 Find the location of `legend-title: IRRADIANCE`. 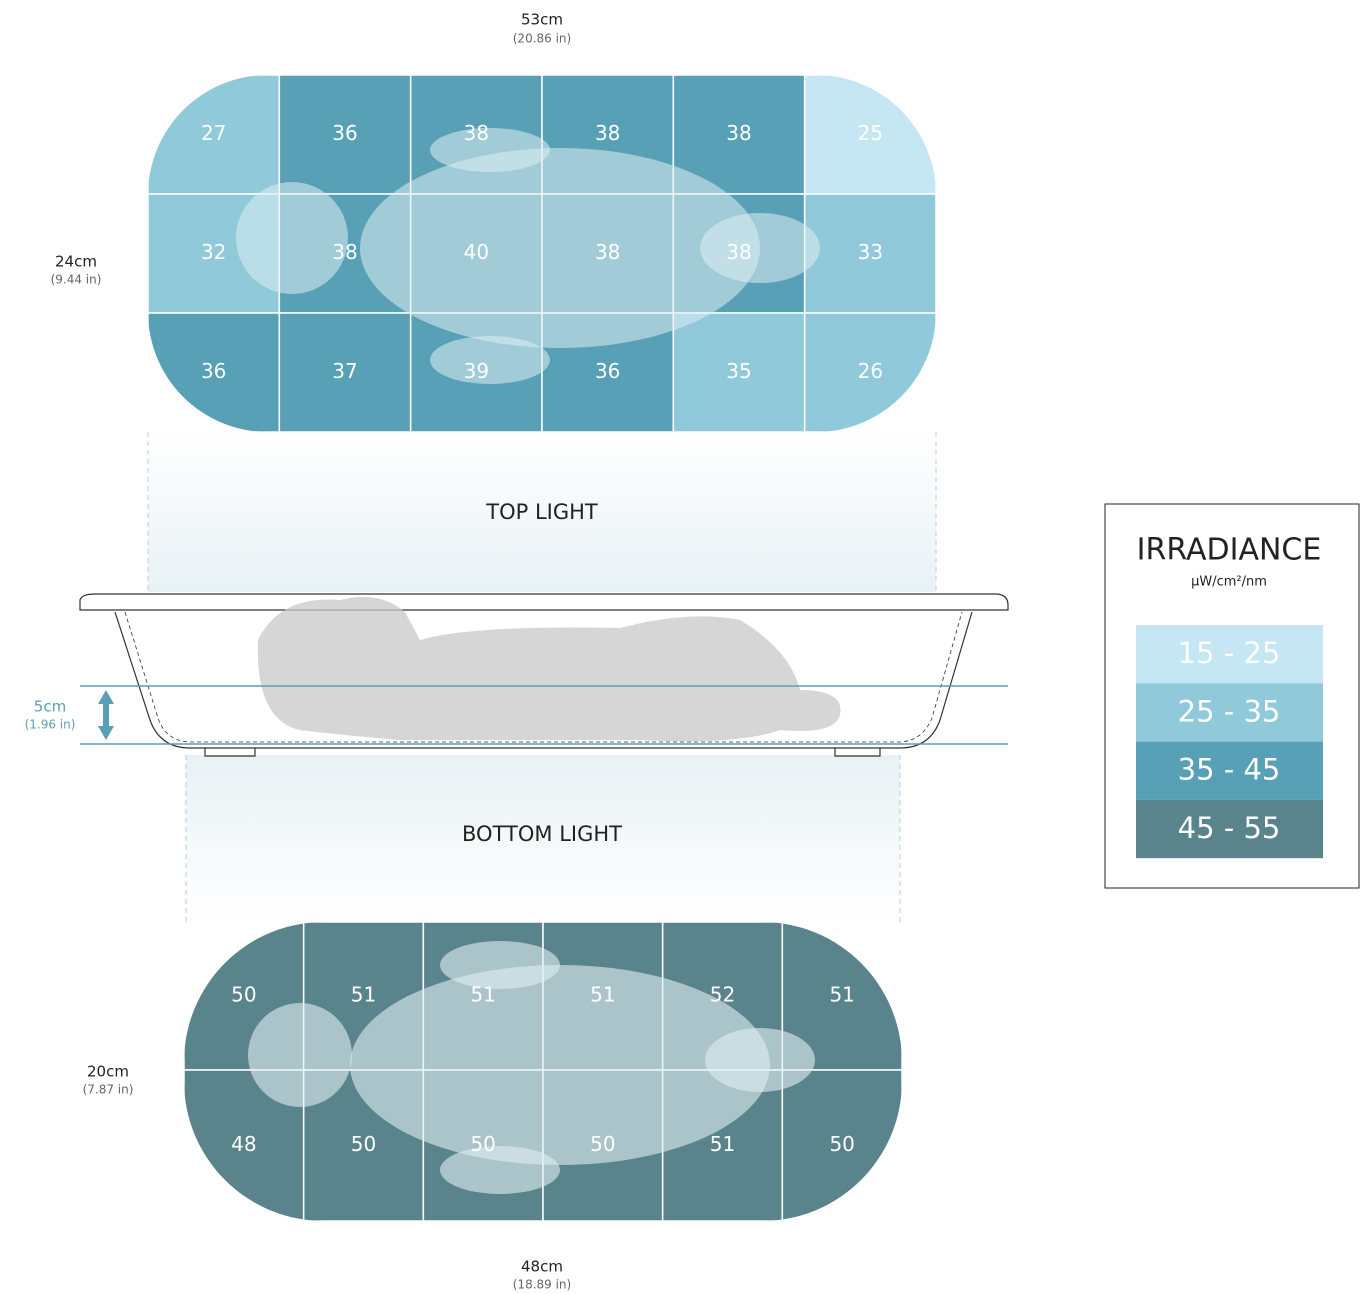

legend-title: IRRADIANCE is located at coordinates (1229, 550).